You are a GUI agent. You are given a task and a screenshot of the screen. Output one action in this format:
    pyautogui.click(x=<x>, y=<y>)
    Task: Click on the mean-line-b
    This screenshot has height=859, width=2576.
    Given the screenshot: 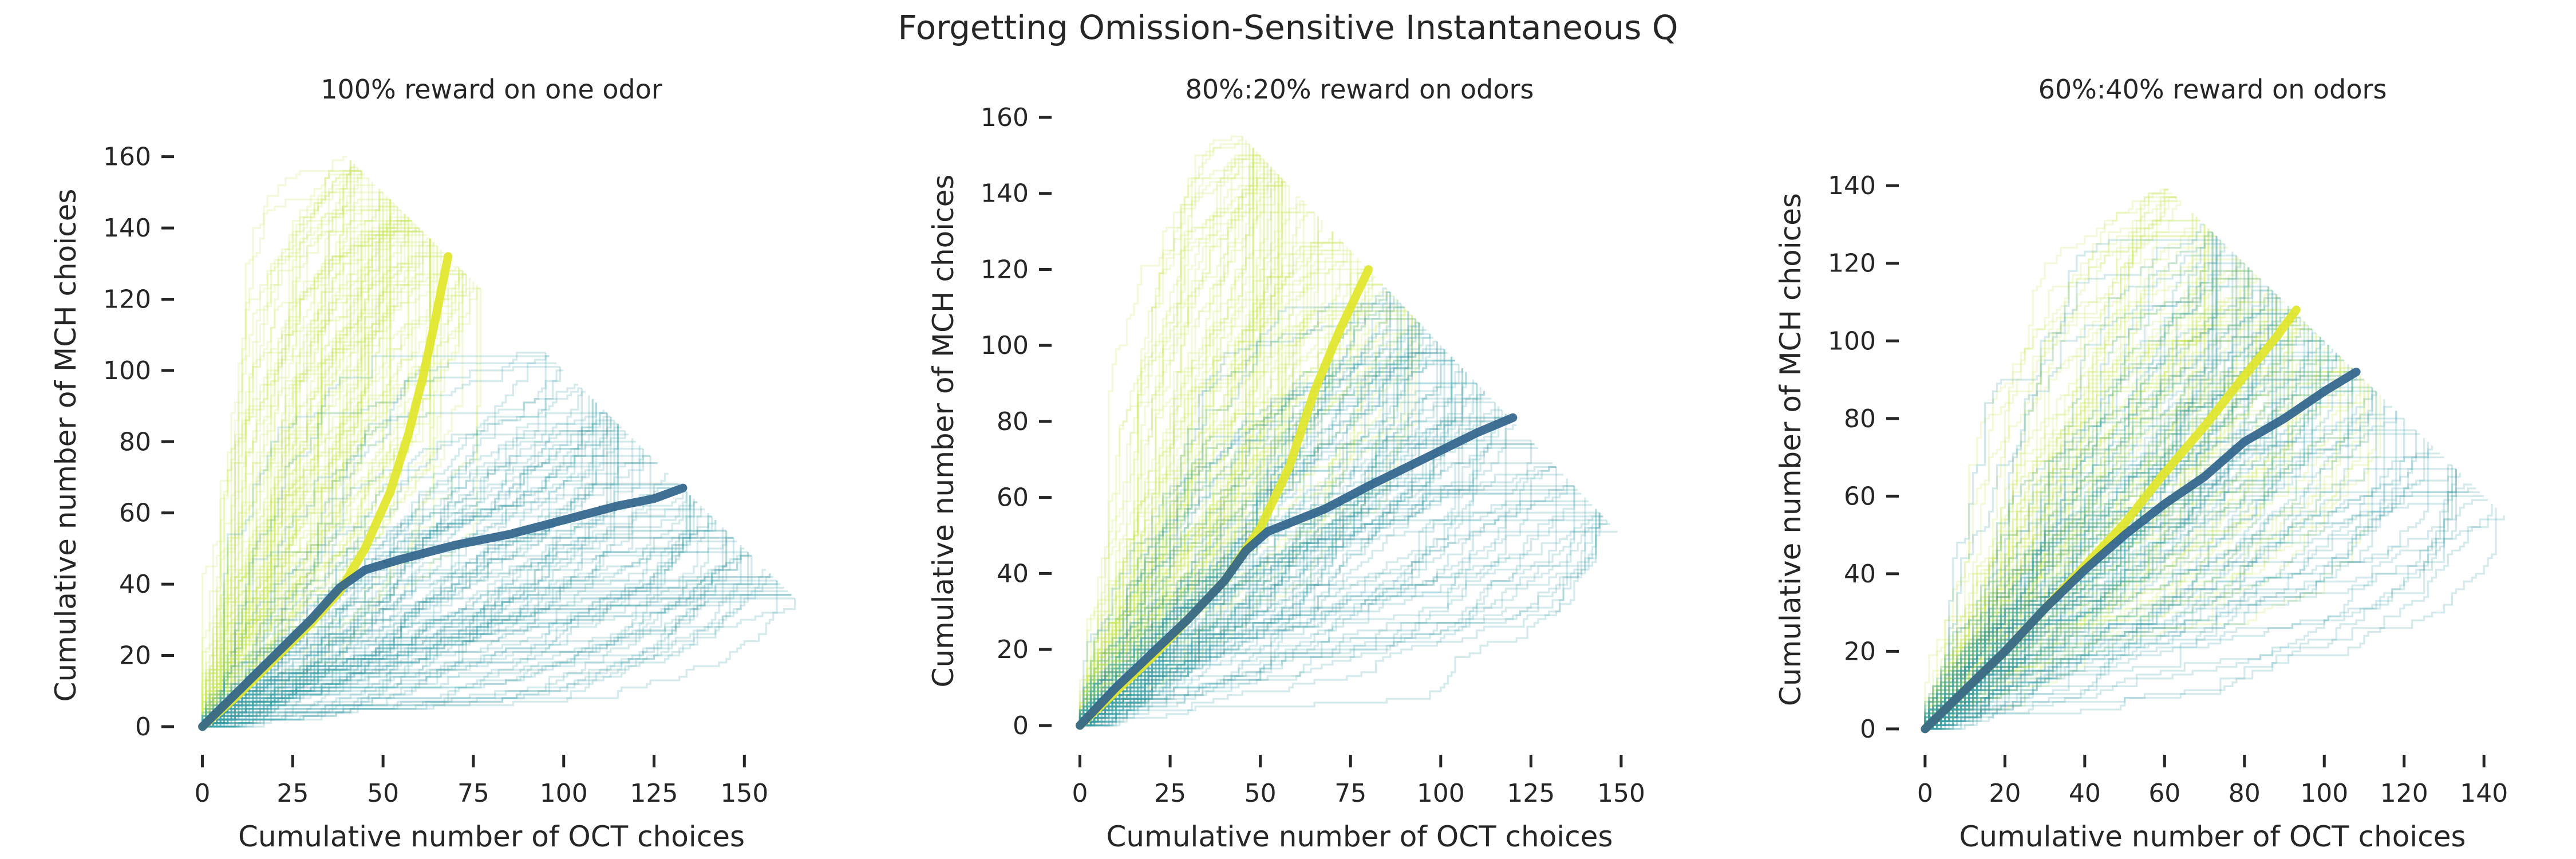 What is the action you would take?
    pyautogui.click(x=1297, y=571)
    